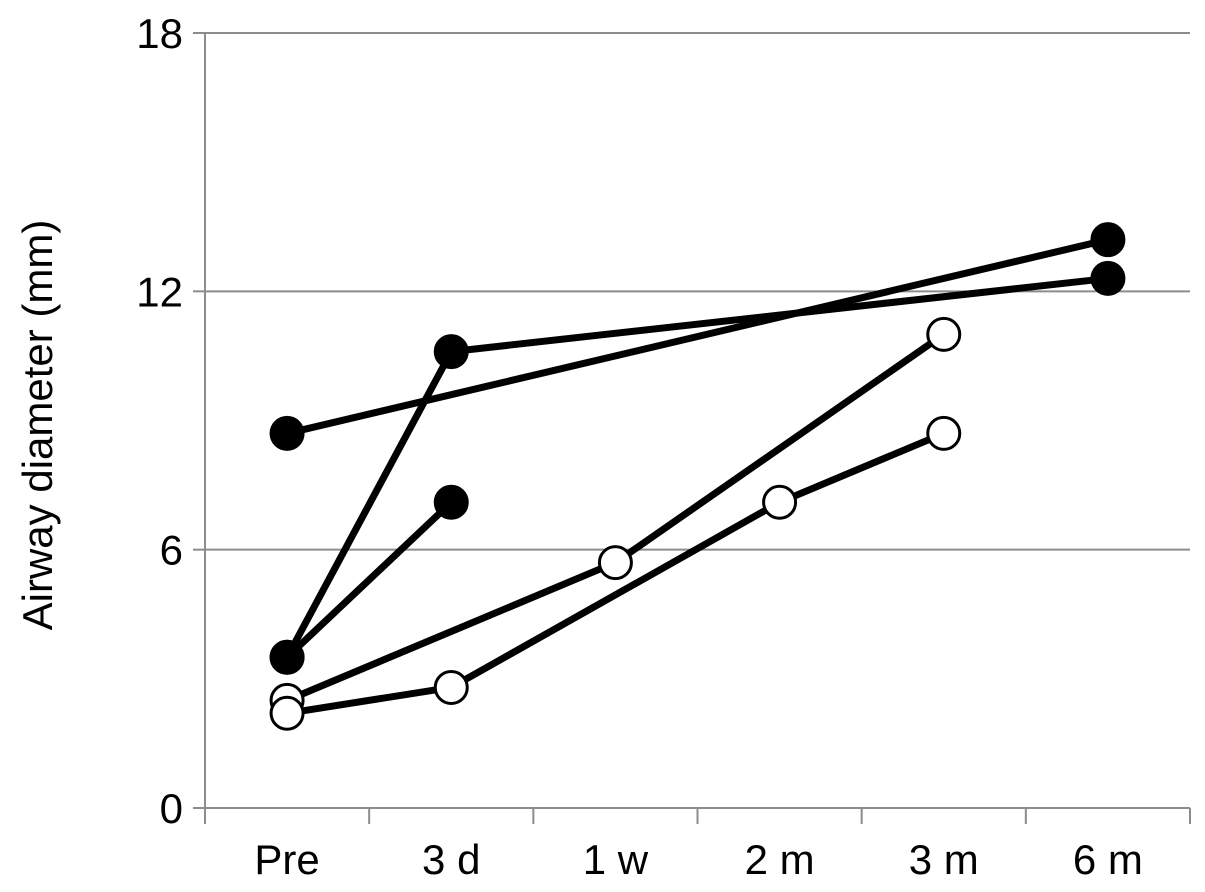  Describe the element at coordinates (171, 808) in the screenshot. I see `y-tick-label: 0` at that location.